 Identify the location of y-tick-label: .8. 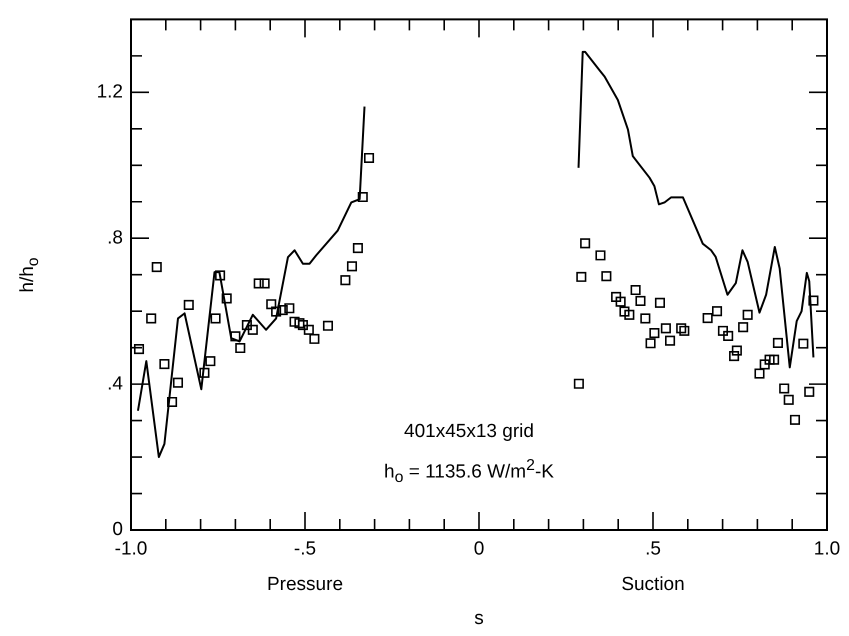
(115, 237).